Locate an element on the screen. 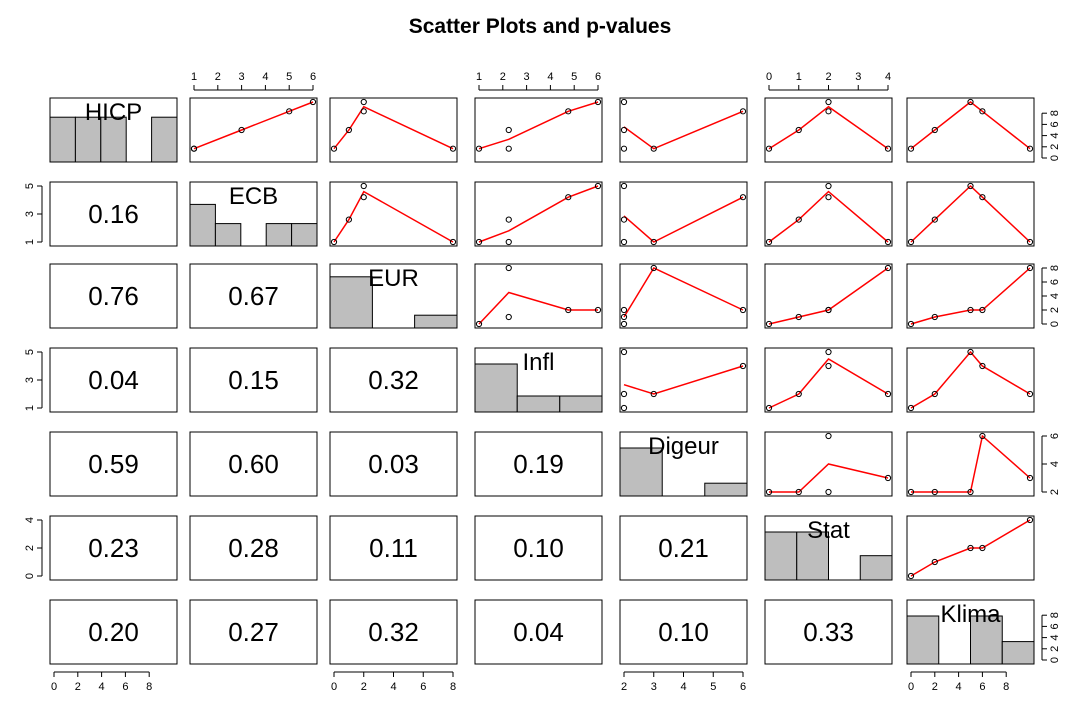 This screenshot has height=702, width=1067. p-value: 0.19 is located at coordinates (538, 464).